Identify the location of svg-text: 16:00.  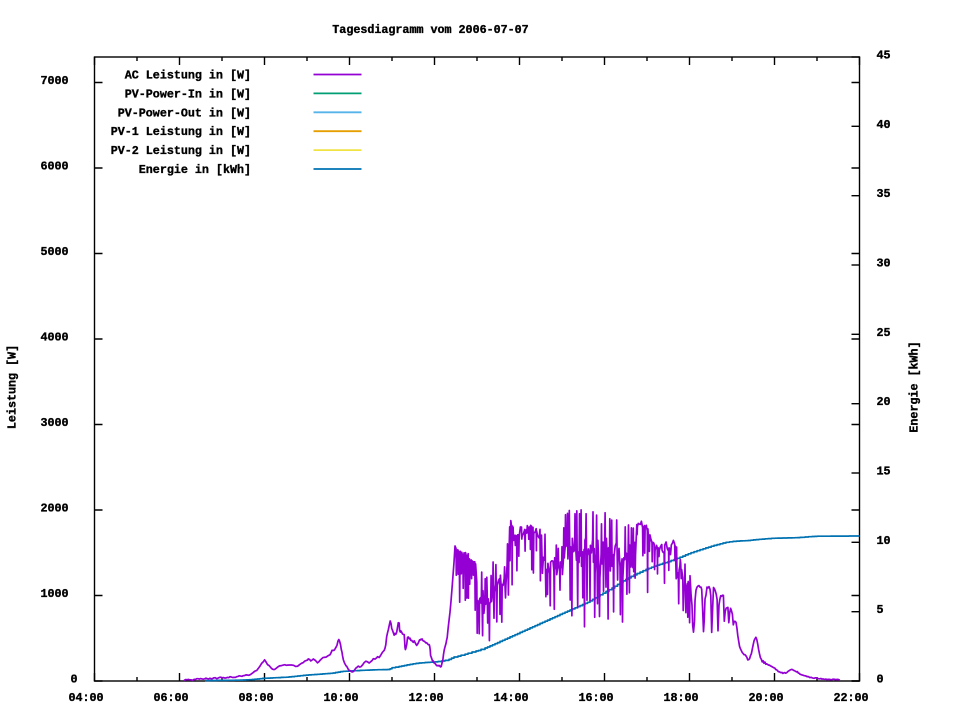
(595, 698).